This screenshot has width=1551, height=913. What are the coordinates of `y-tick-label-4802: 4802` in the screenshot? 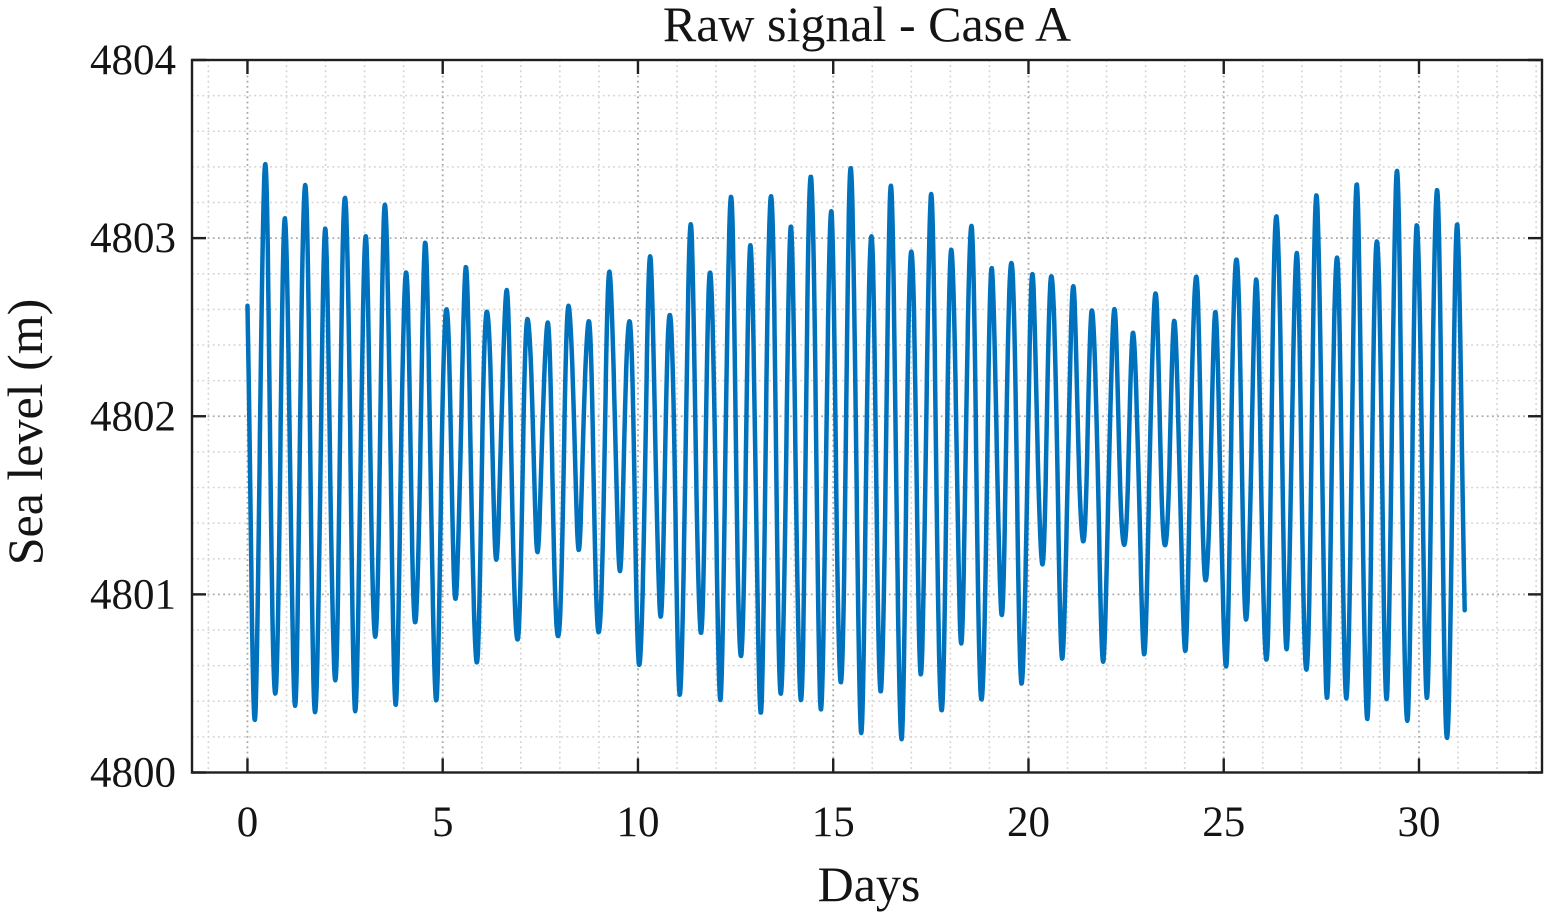 It's located at (133, 416).